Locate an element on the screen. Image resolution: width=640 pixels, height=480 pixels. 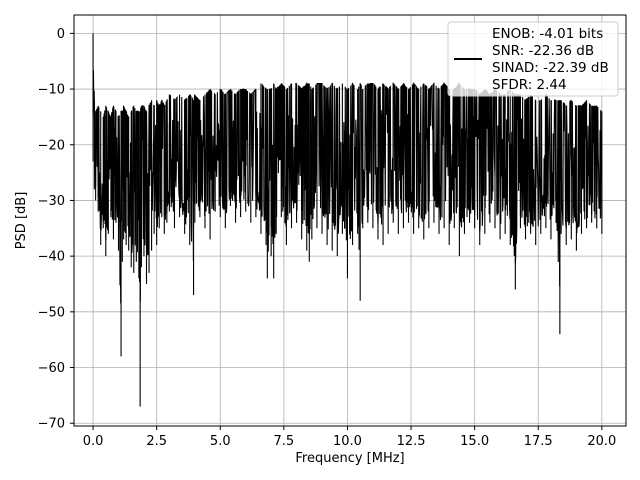
x-tick-label: 2.5 is located at coordinates (156, 441).